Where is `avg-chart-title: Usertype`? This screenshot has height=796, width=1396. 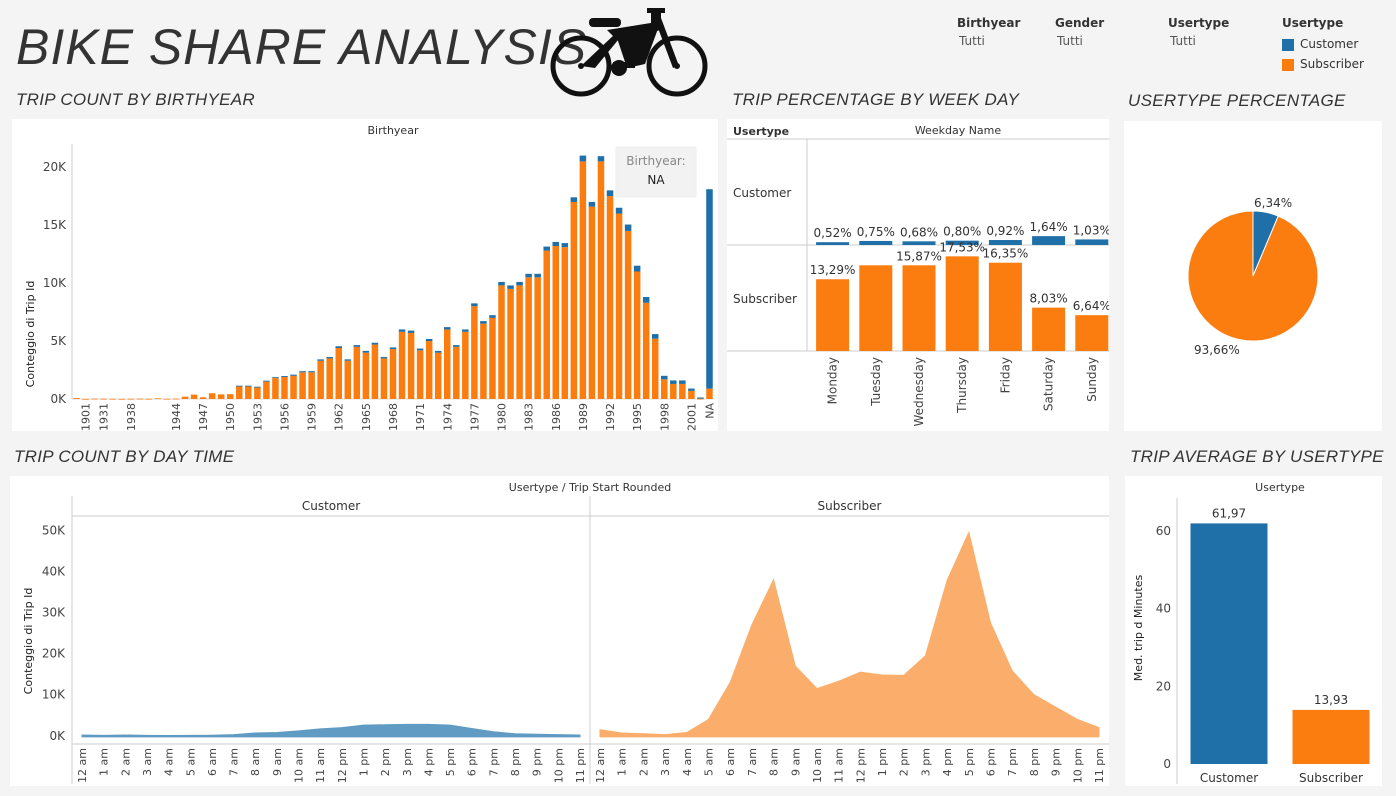 avg-chart-title: Usertype is located at coordinates (1280, 487).